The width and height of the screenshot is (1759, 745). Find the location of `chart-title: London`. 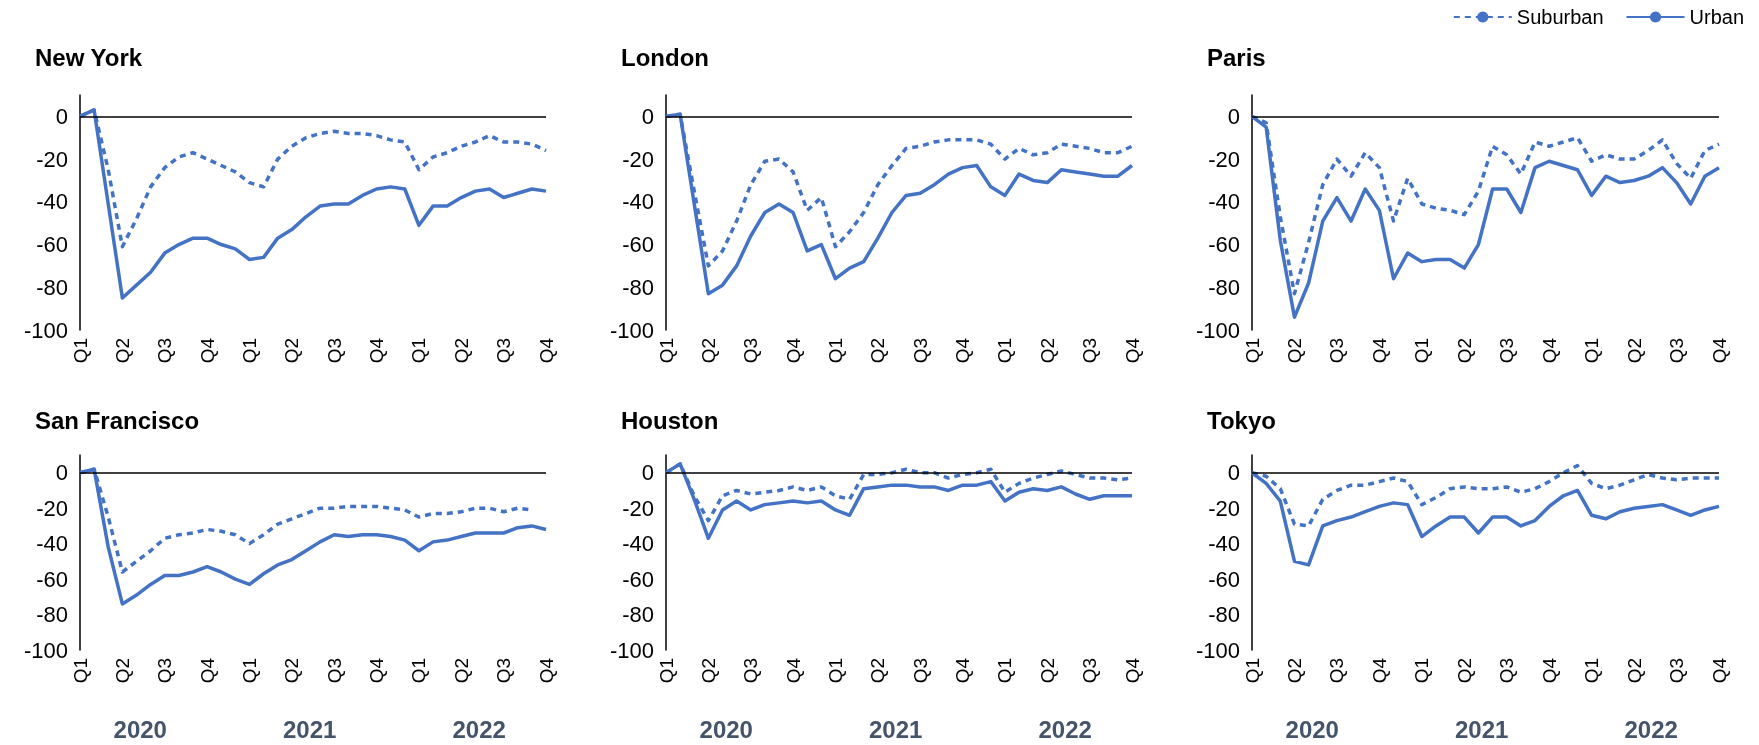

chart-title: London is located at coordinates (665, 57).